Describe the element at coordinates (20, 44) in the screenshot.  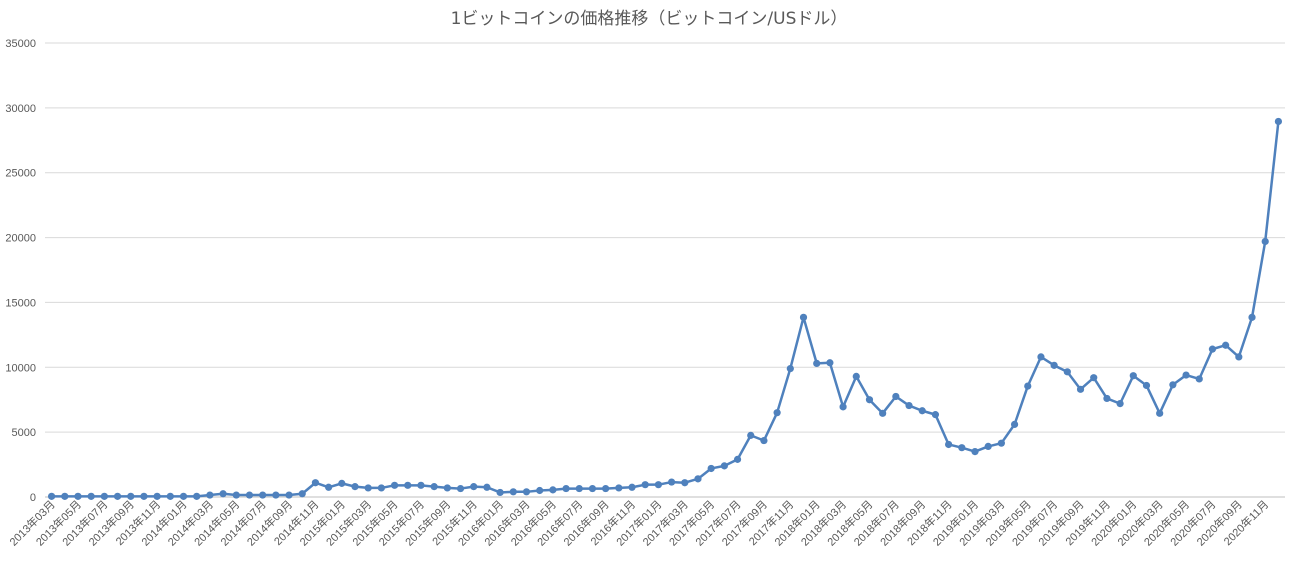
I see `y-tick-label: 35000` at that location.